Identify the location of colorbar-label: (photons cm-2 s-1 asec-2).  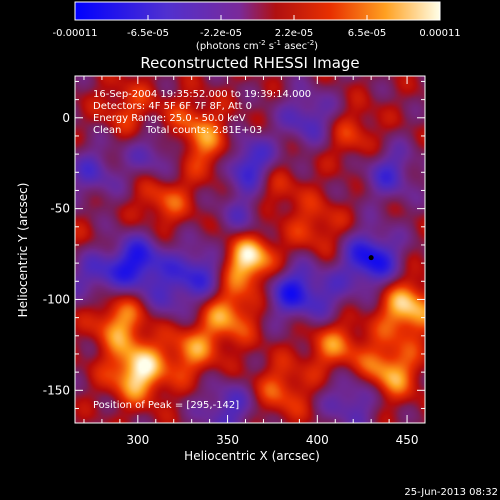
(257, 45).